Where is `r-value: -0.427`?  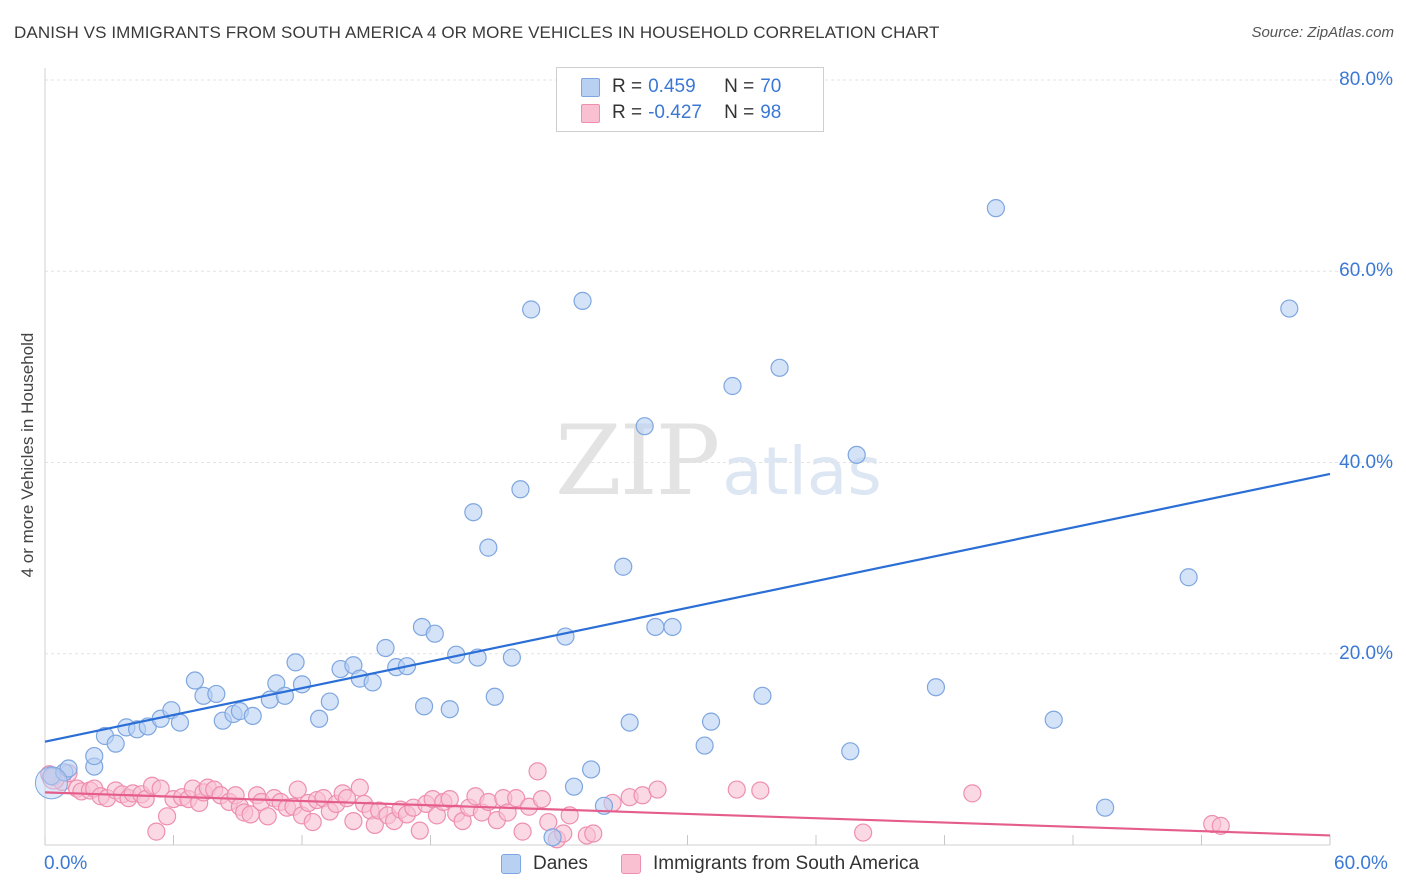
r-value: -0.427 is located at coordinates (675, 112).